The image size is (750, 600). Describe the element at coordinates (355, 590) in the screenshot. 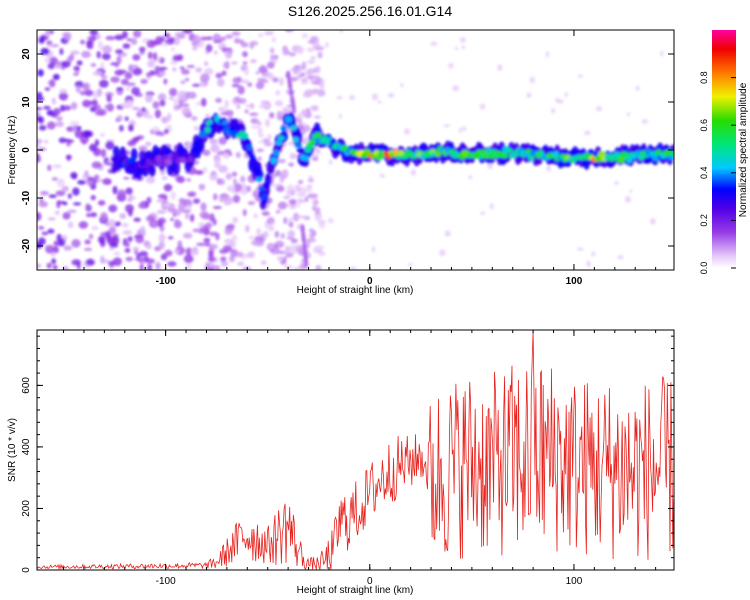

I see `snr-x-label: Height of straight line (km)` at that location.